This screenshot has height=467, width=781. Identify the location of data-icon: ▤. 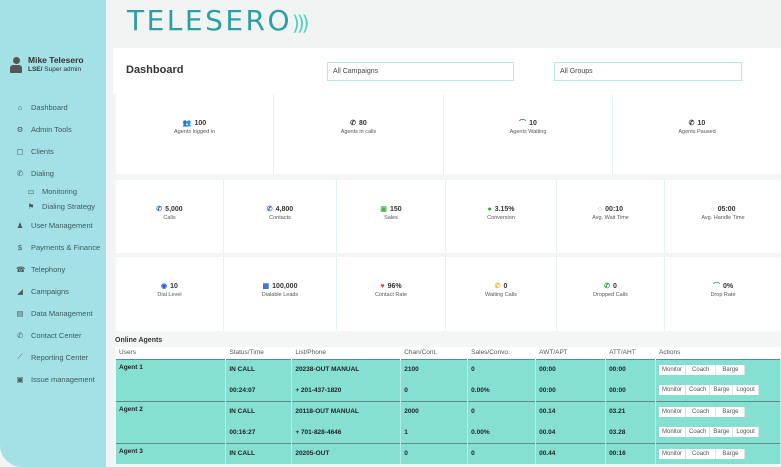
(20, 313).